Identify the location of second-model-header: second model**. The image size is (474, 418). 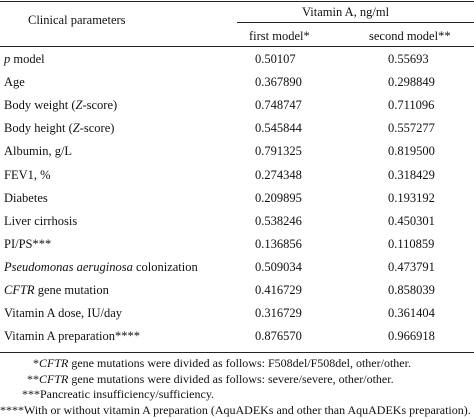
(410, 36).